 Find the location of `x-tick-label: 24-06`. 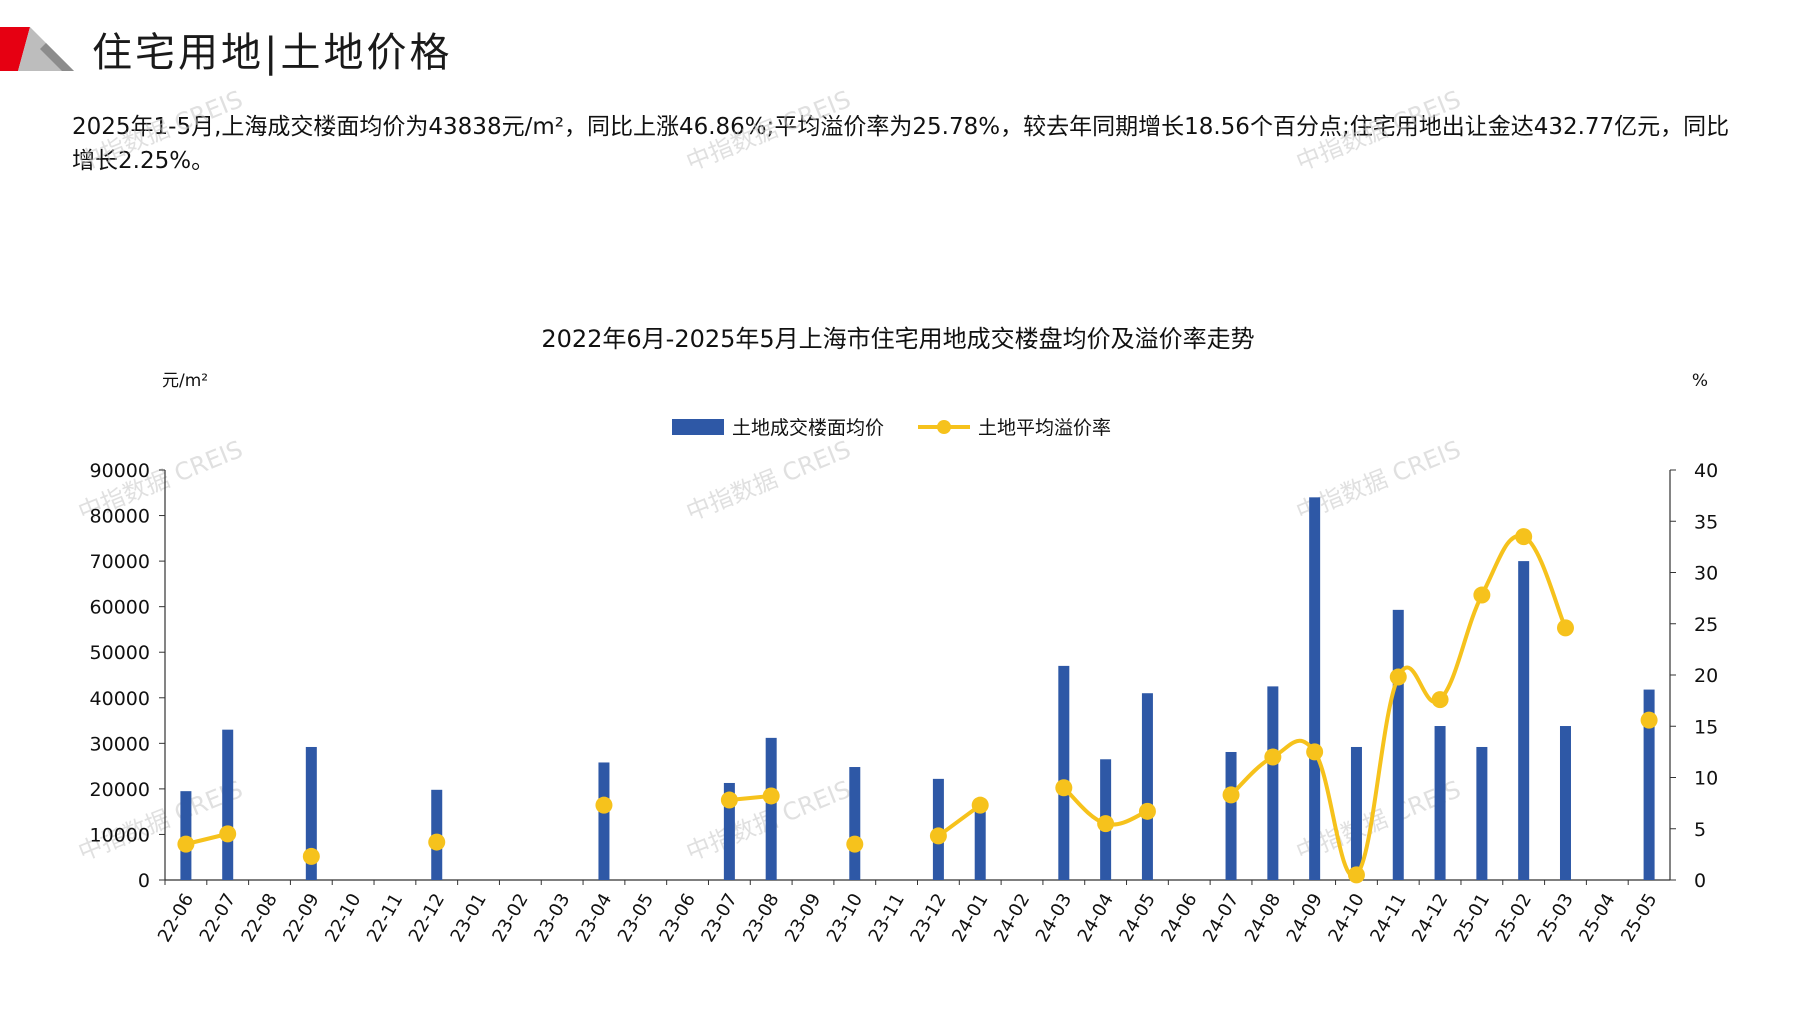

x-tick-label: 24-06 is located at coordinates (1179, 918).